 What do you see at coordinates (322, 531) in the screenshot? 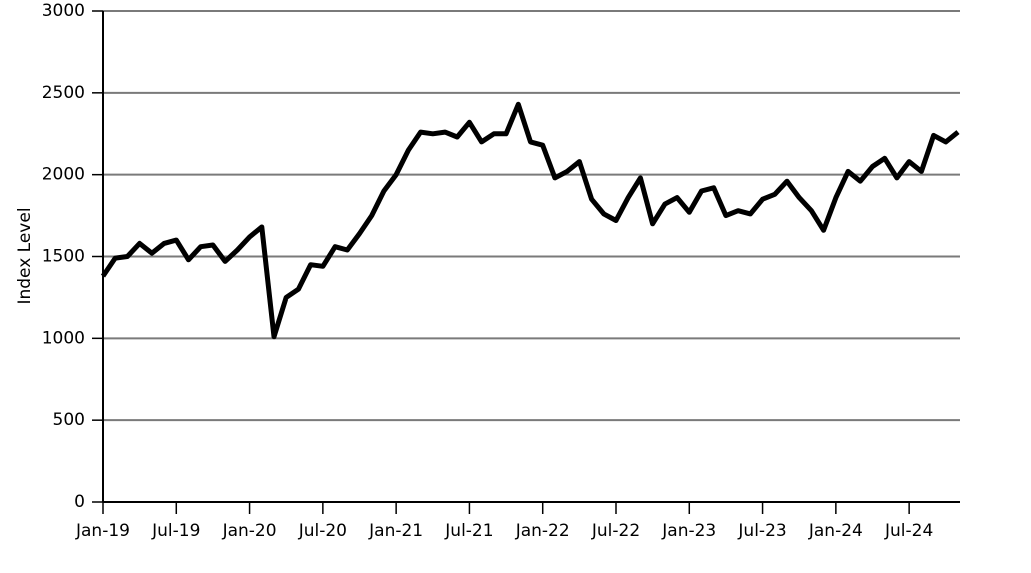
I see `x-tick-label: Jul-20` at bounding box center [322, 531].